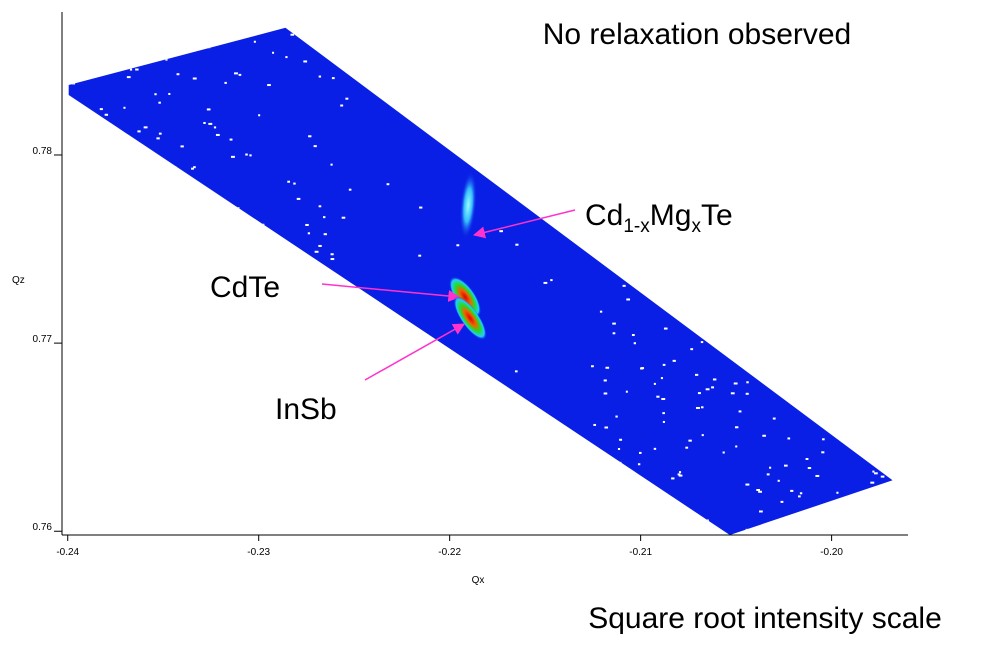 The height and width of the screenshot is (645, 990). What do you see at coordinates (765, 618) in the screenshot?
I see `subtitle: Square root intensity scale` at bounding box center [765, 618].